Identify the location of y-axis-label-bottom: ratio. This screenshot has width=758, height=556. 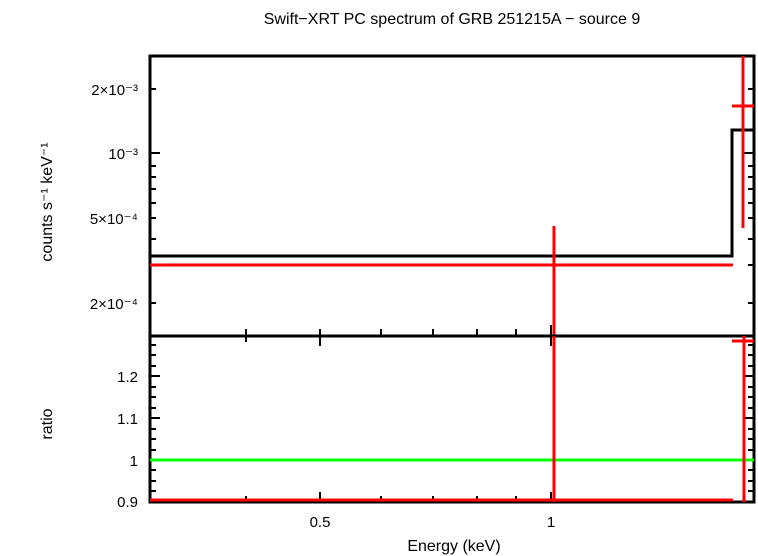
(47, 423).